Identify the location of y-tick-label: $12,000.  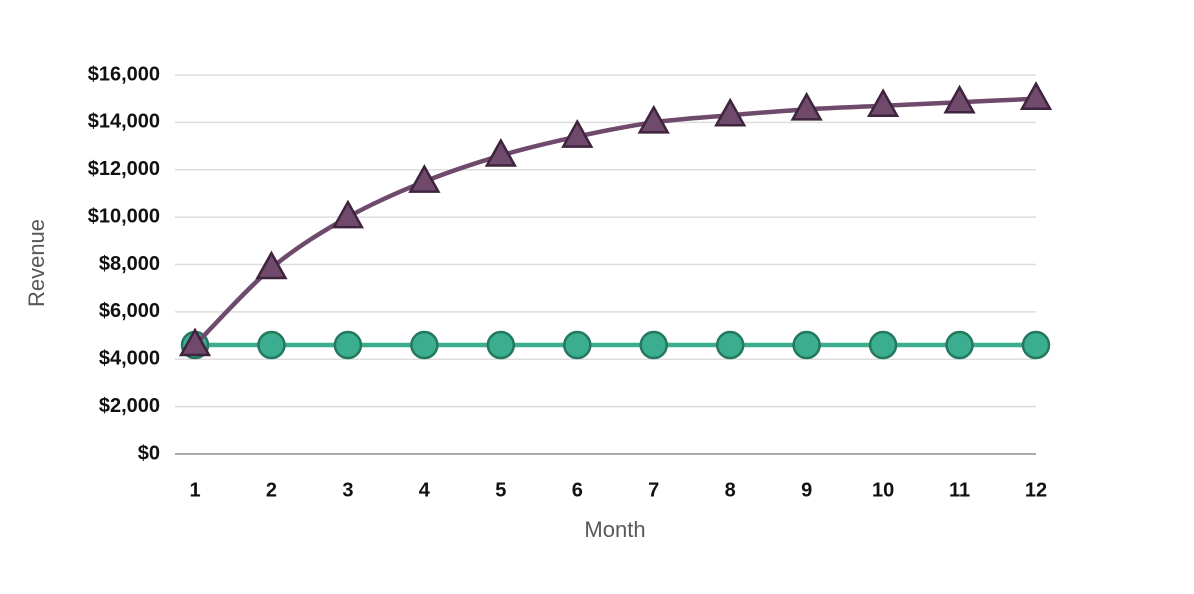
(124, 169).